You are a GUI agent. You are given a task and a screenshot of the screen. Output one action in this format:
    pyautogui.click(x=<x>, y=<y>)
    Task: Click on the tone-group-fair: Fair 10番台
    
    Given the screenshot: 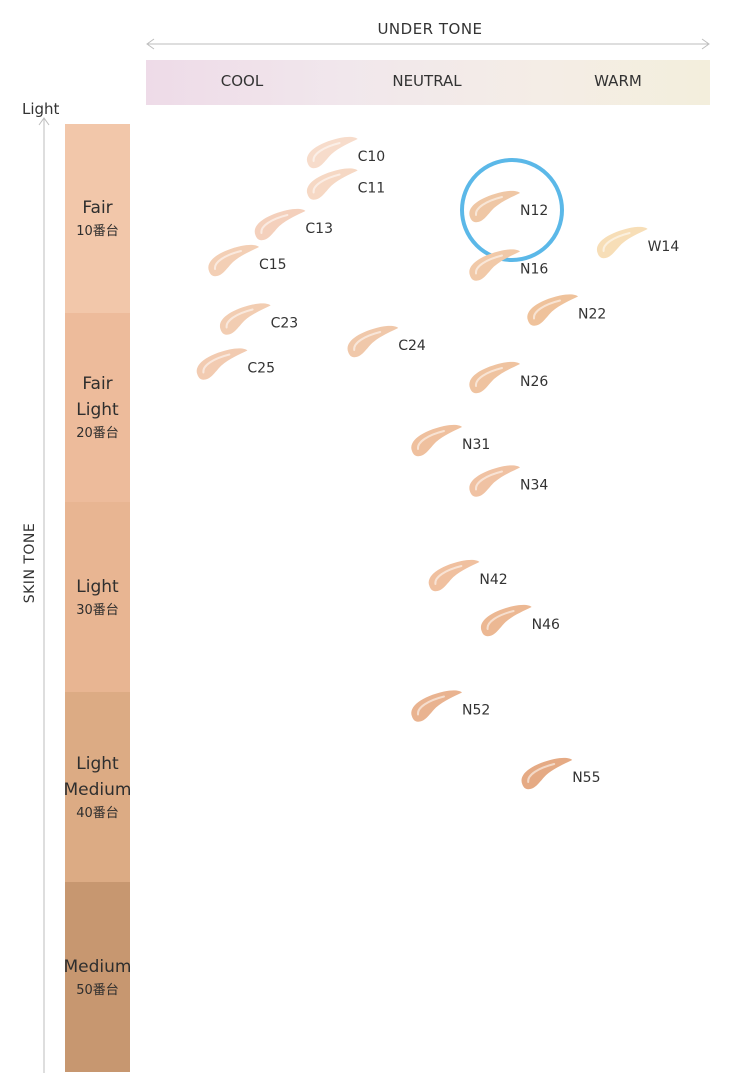 What is the action you would take?
    pyautogui.click(x=97, y=218)
    